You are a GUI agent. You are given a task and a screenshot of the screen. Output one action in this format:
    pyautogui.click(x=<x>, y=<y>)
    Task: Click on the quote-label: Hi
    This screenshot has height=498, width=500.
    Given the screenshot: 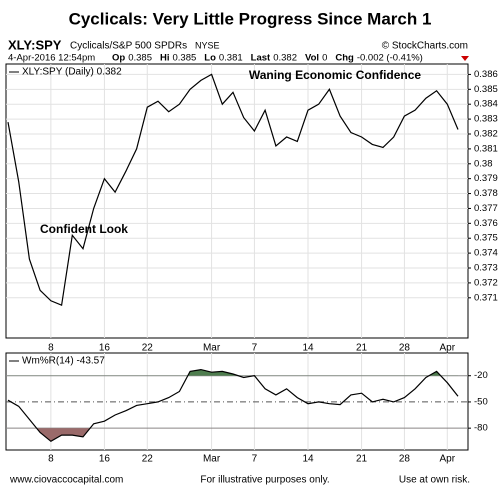 What is the action you would take?
    pyautogui.click(x=165, y=58)
    